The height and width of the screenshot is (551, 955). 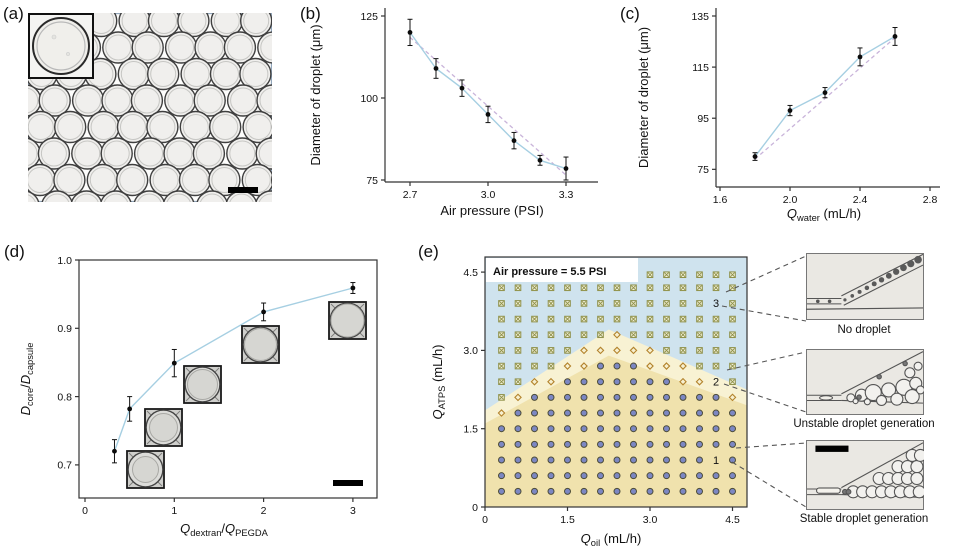 What do you see at coordinates (310, 13) in the screenshot?
I see `panel-label-b: (b)` at bounding box center [310, 13].